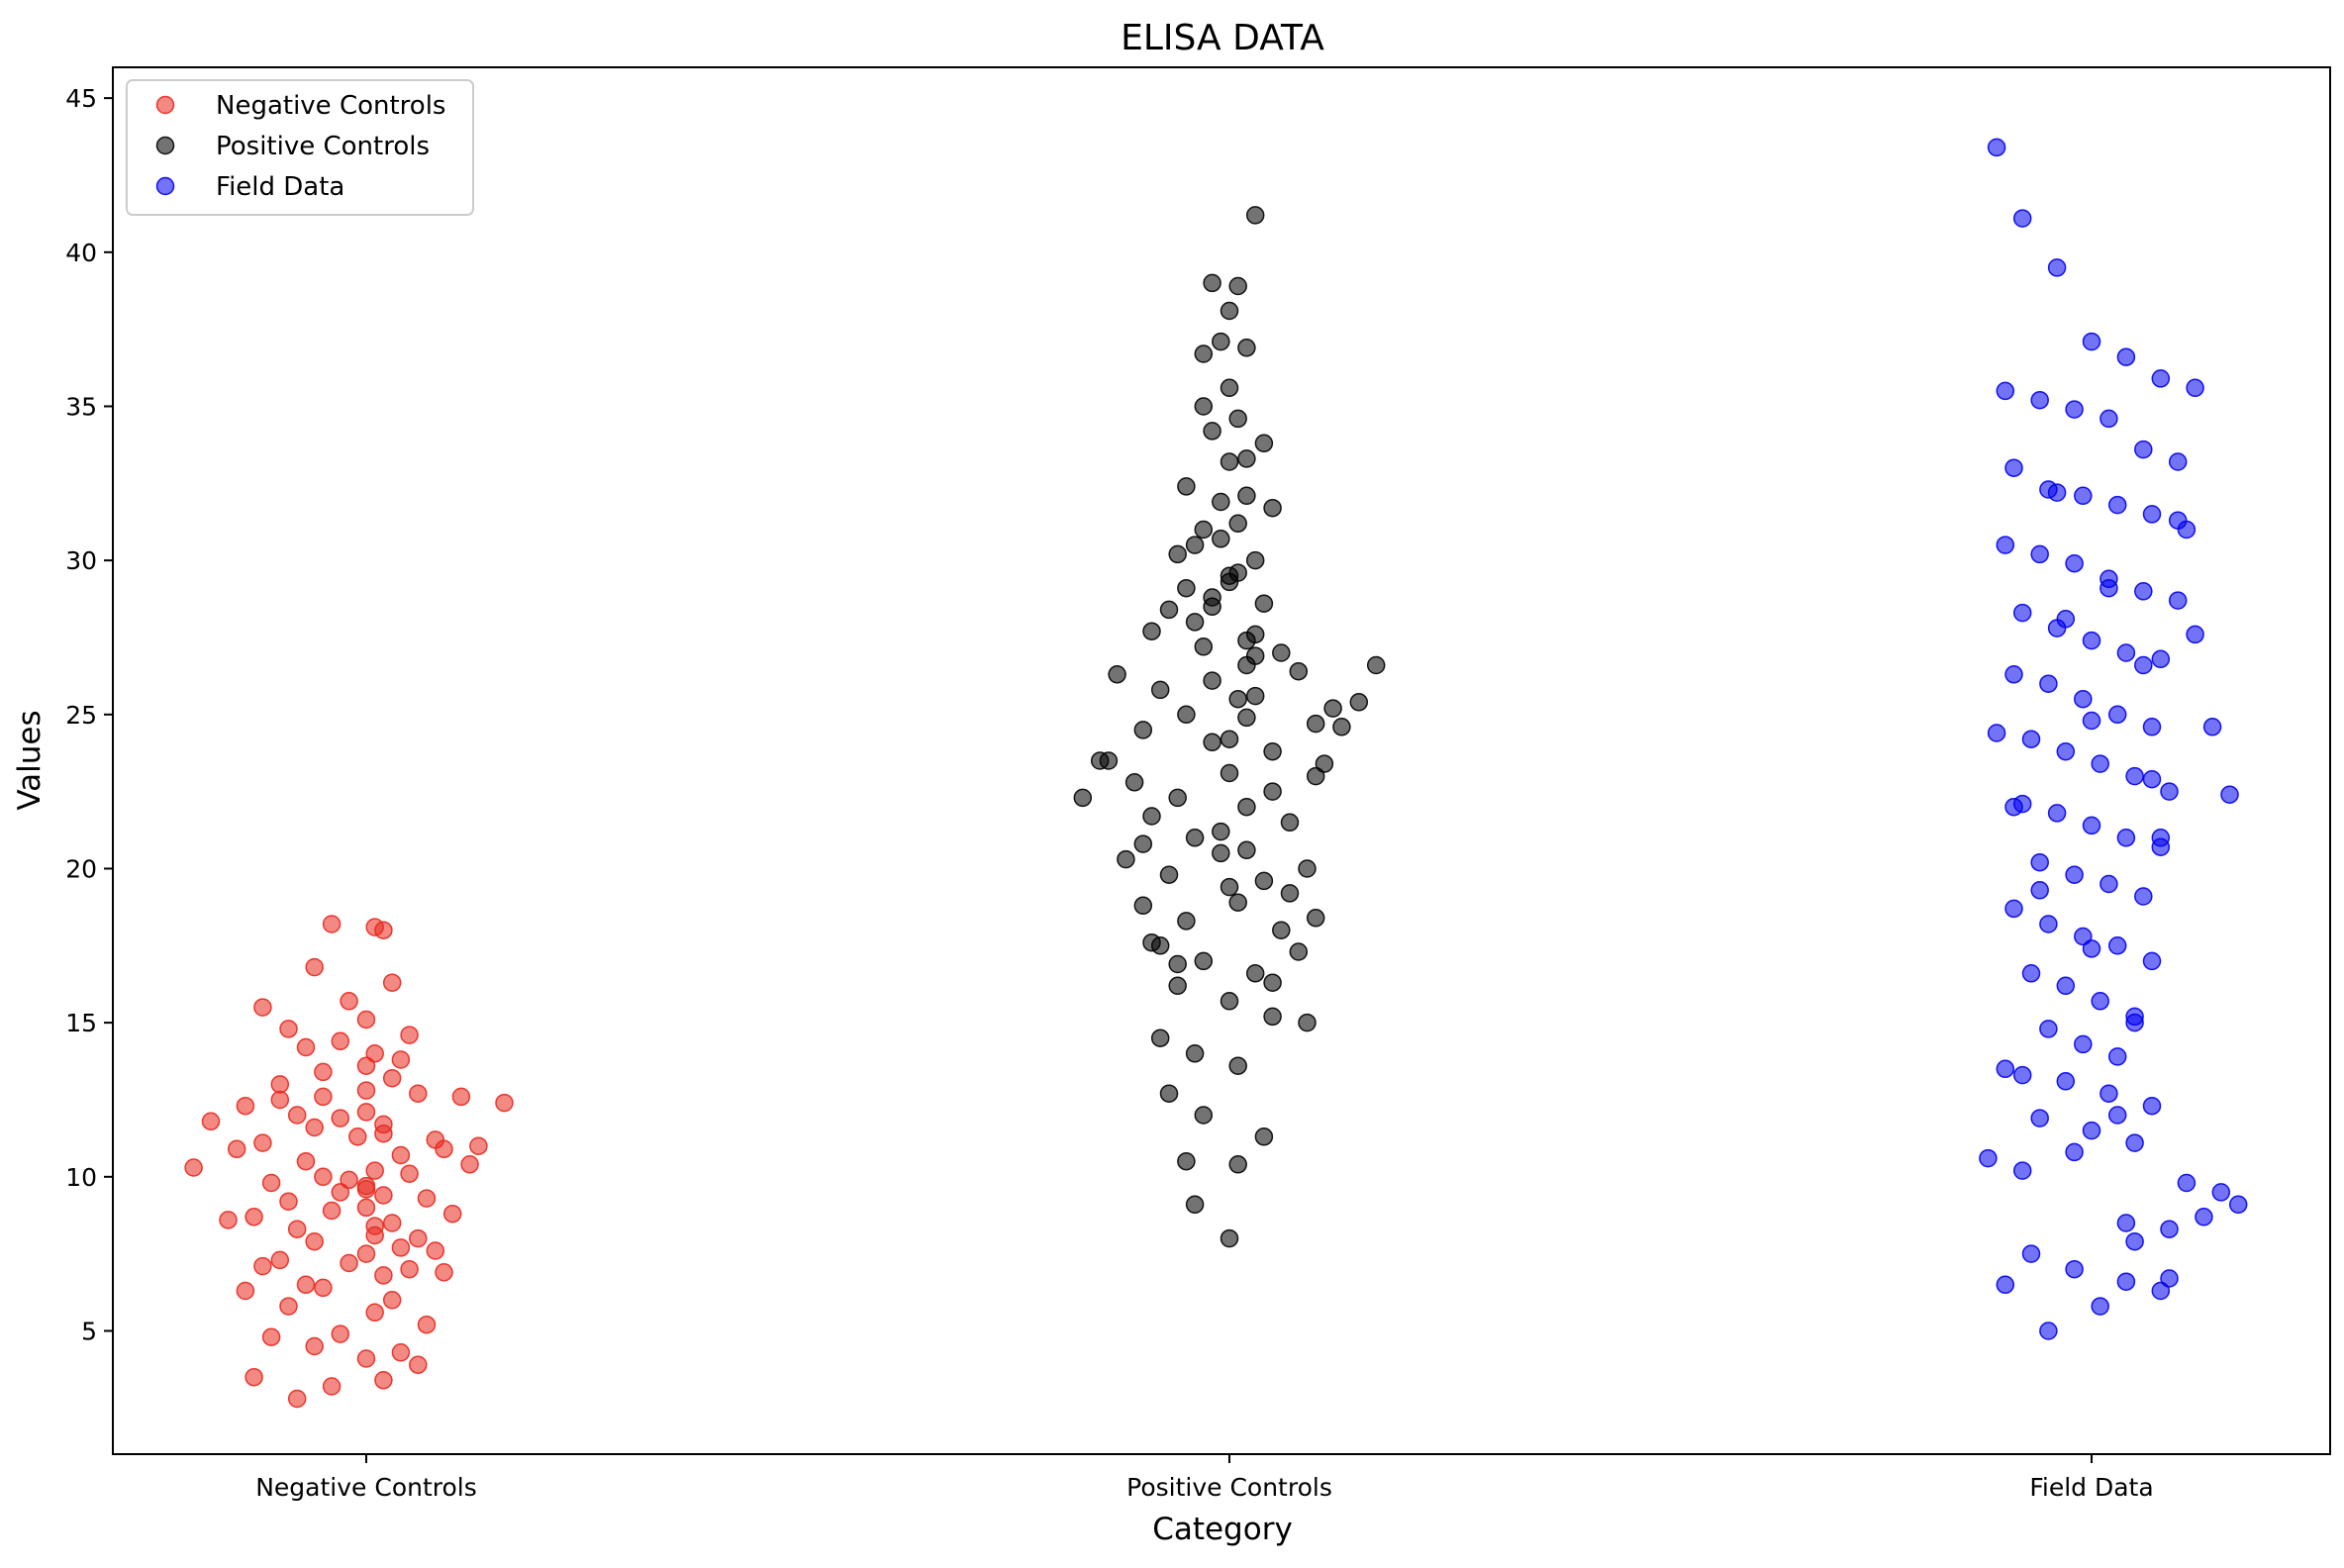 This screenshot has height=1568, width=2344. I want to click on y-axis: 5 10 15 20 25 30 35 40 45, so click(89, 714).